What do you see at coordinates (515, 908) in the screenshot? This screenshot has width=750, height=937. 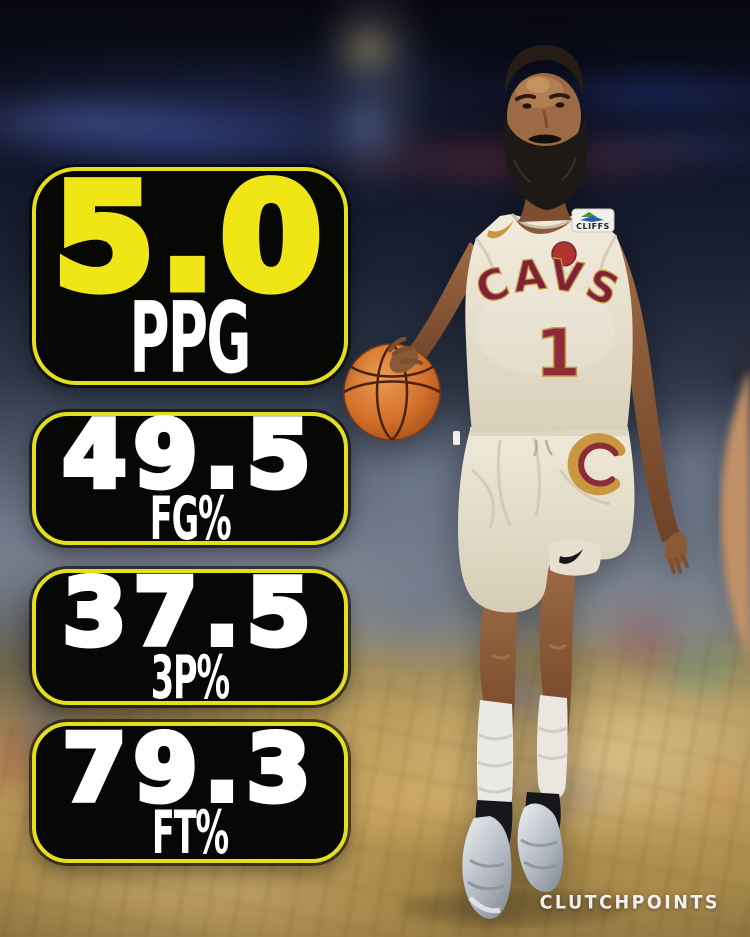 I see `player-shadow` at bounding box center [515, 908].